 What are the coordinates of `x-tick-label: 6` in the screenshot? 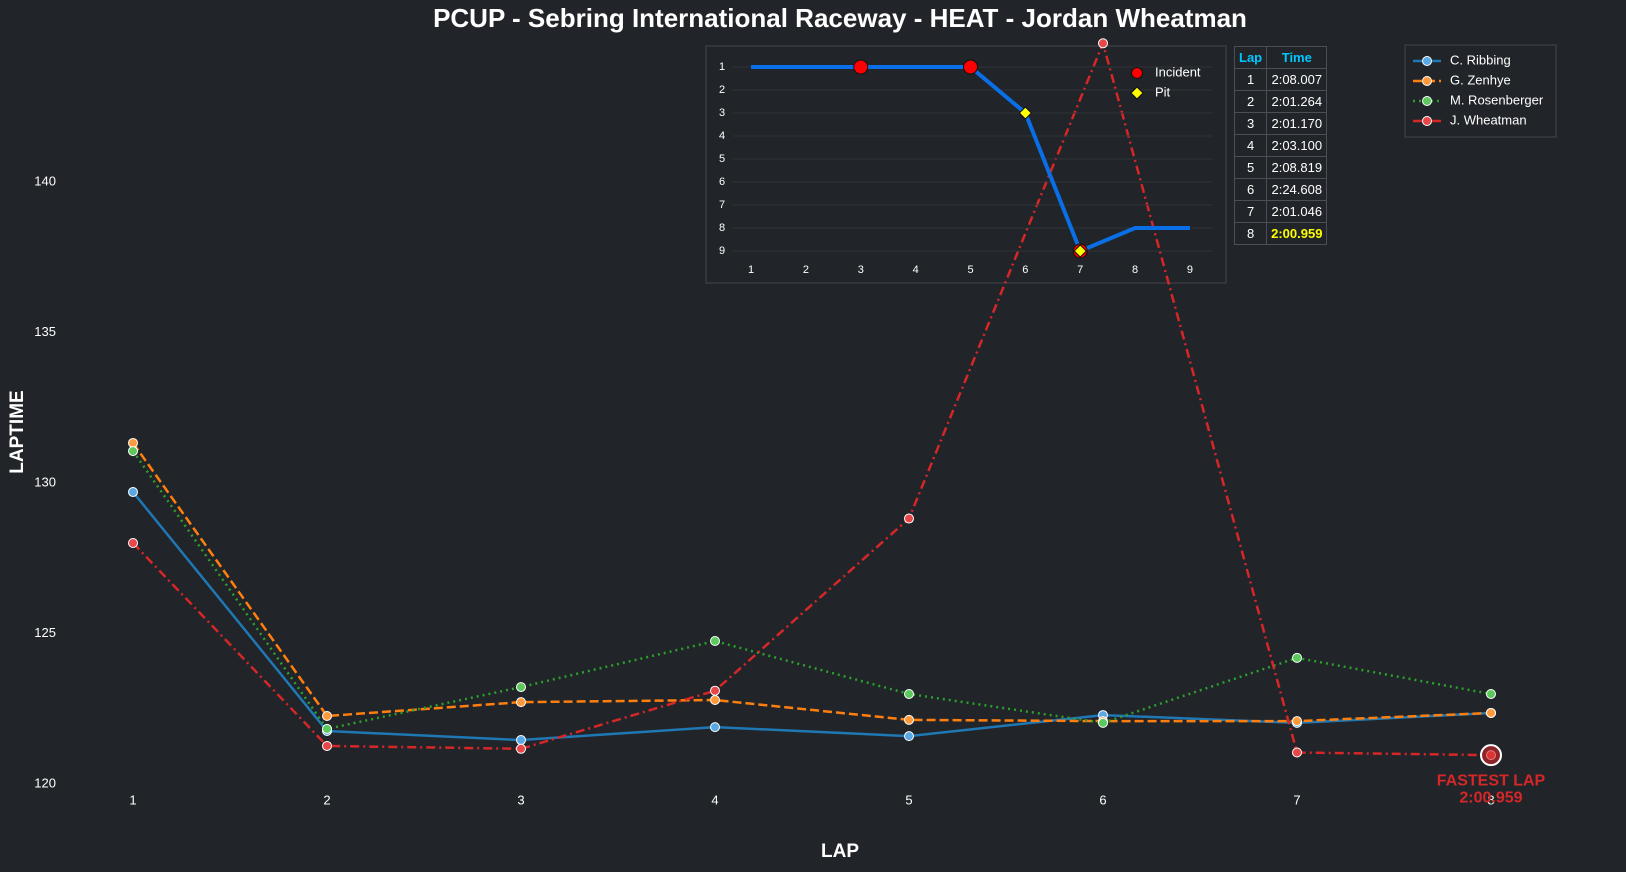 It's located at (1102, 799).